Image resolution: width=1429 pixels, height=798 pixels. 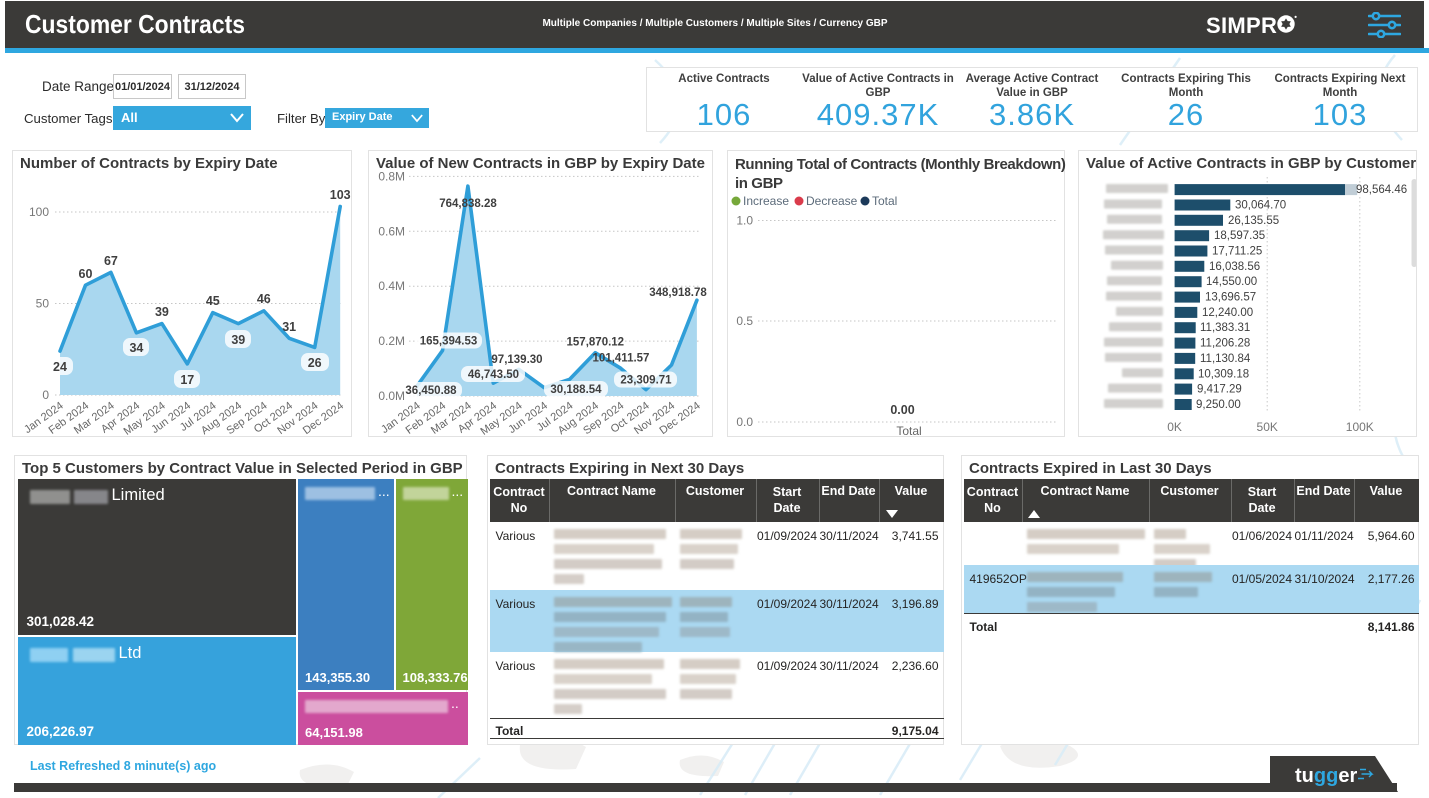 What do you see at coordinates (391, 286) in the screenshot?
I see `svg-text: 0.4M` at bounding box center [391, 286].